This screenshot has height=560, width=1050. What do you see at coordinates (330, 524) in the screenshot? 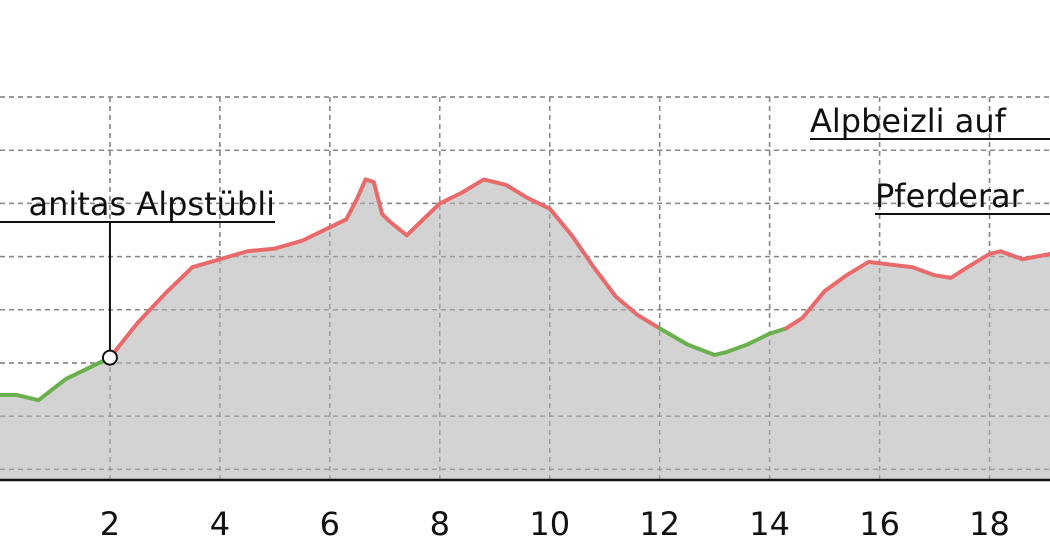
I see `x-tick-label: 6` at bounding box center [330, 524].